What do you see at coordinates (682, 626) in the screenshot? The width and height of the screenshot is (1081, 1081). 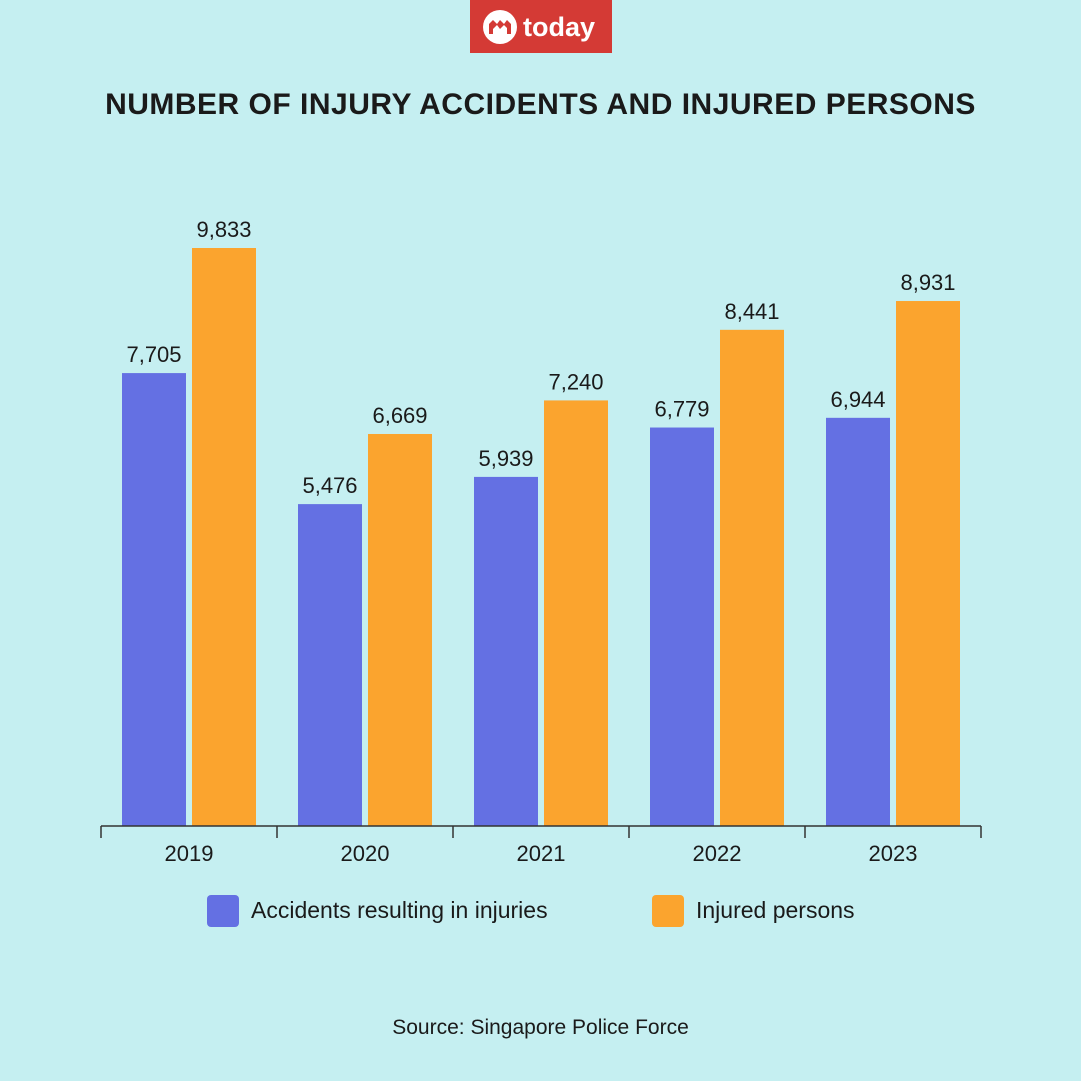 I see `bar-accidents-2022` at bounding box center [682, 626].